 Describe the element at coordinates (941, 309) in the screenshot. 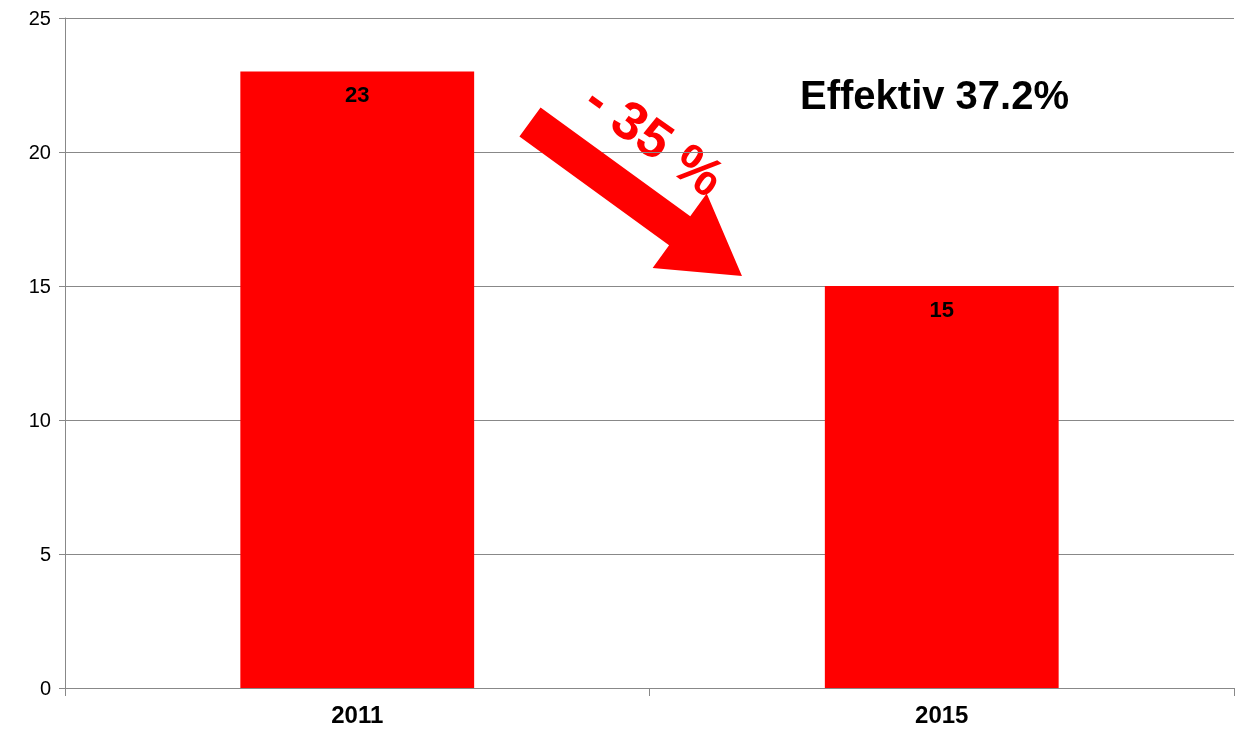

I see `data-label: 15` at that location.